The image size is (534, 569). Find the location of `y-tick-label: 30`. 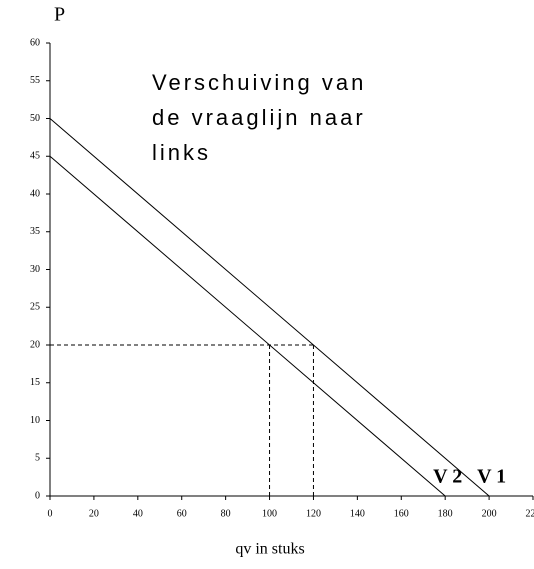

y-tick-label: 30 is located at coordinates (35, 269).